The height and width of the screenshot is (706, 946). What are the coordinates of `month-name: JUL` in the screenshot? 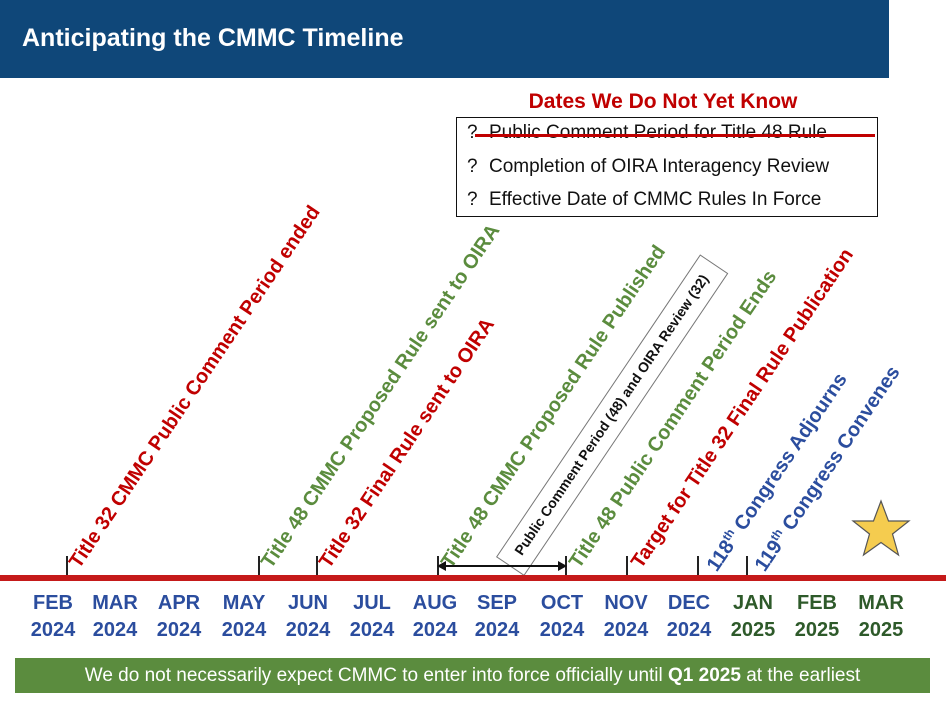 It's located at (372, 603).